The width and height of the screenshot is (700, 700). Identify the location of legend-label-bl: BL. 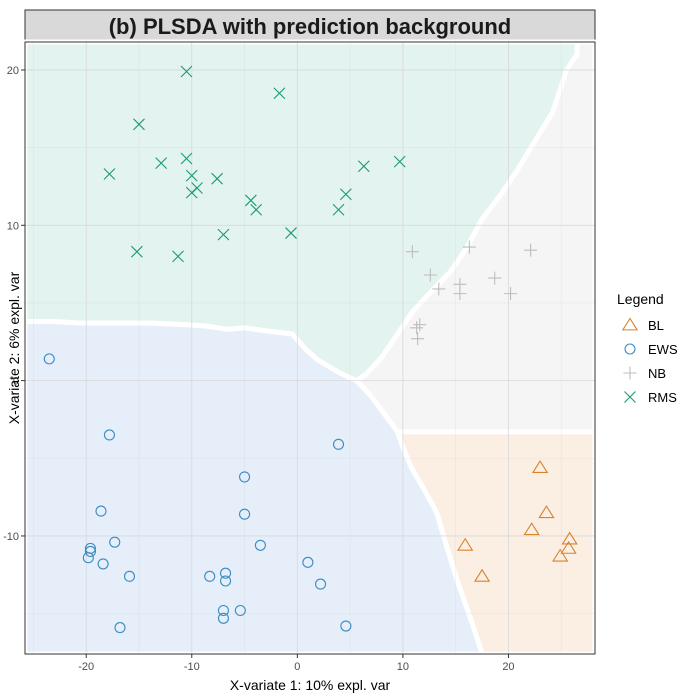
(656, 325).